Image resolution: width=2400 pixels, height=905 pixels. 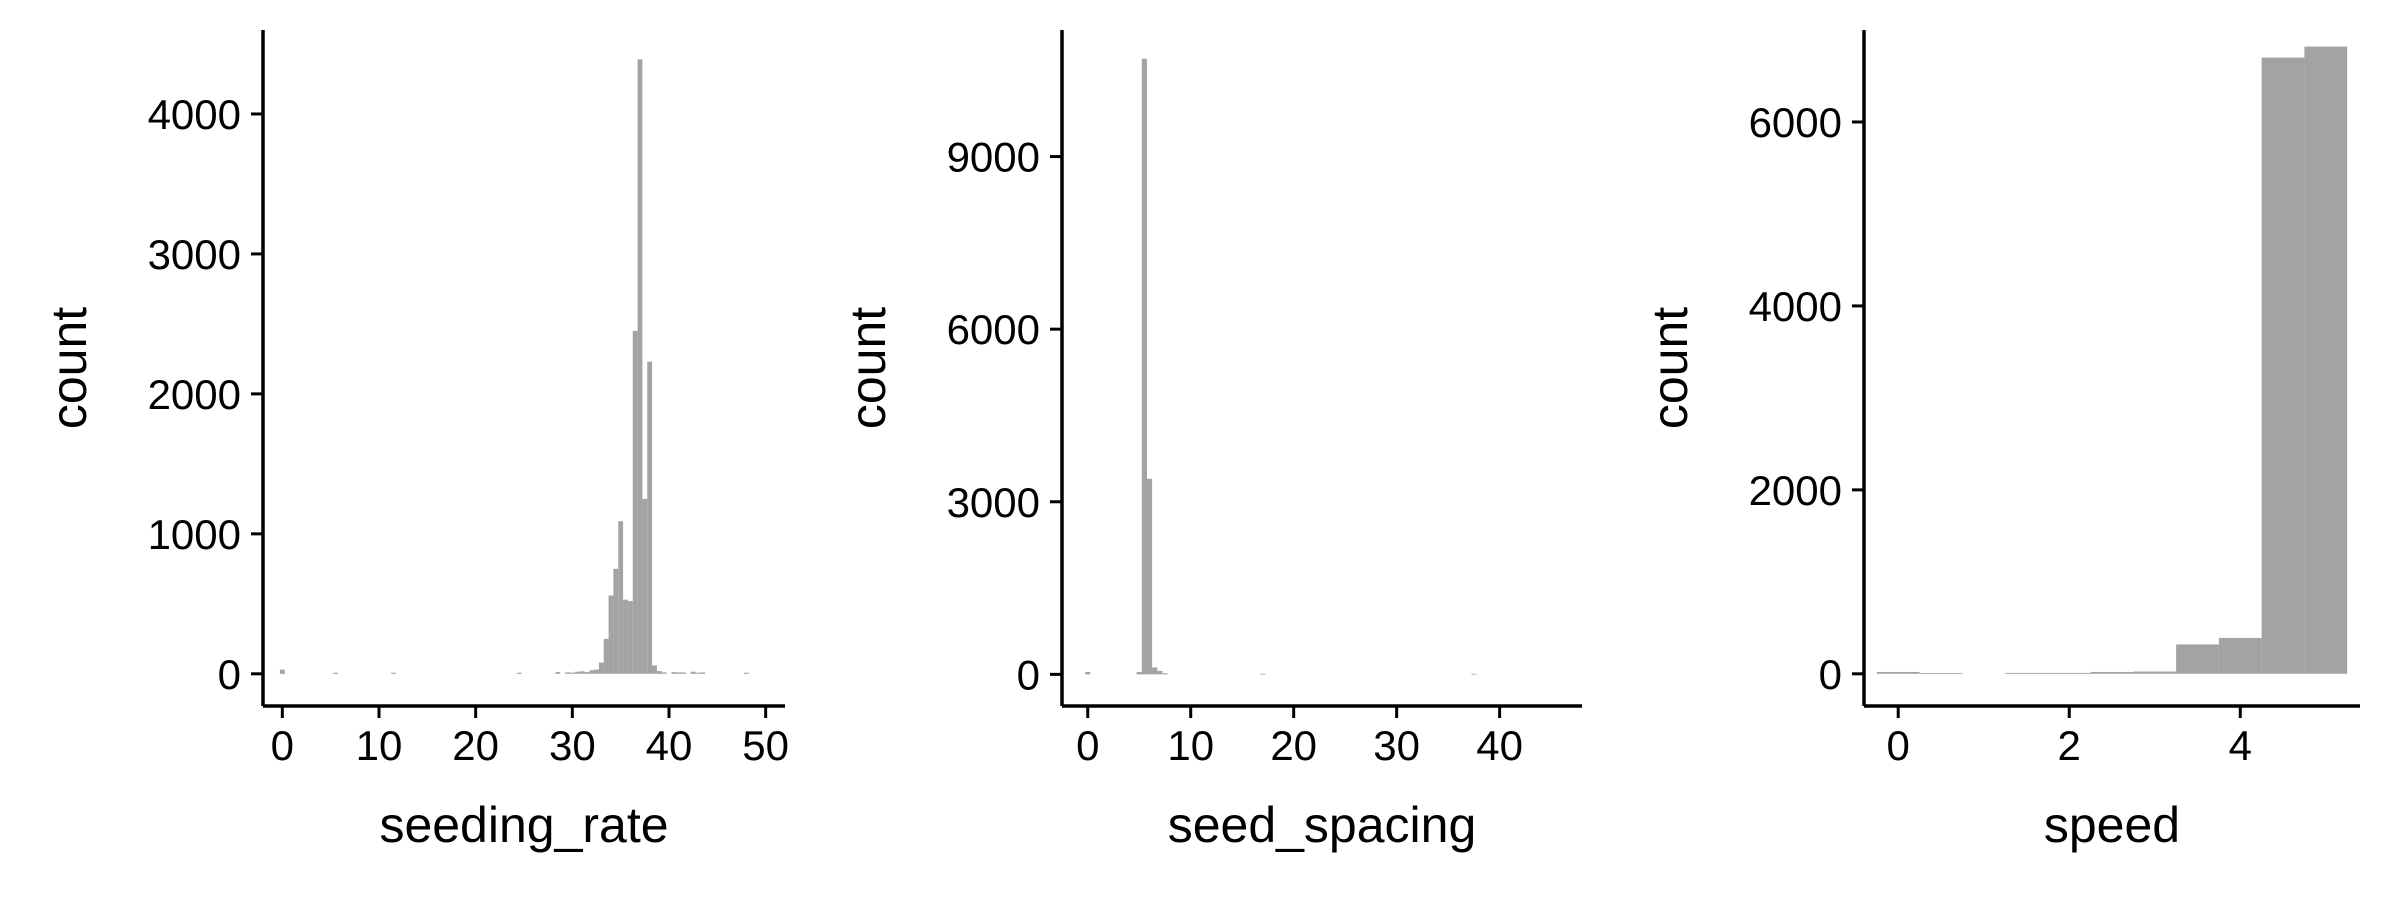 I want to click on x-axis-title: seed_spacing, so click(x=1322, y=825).